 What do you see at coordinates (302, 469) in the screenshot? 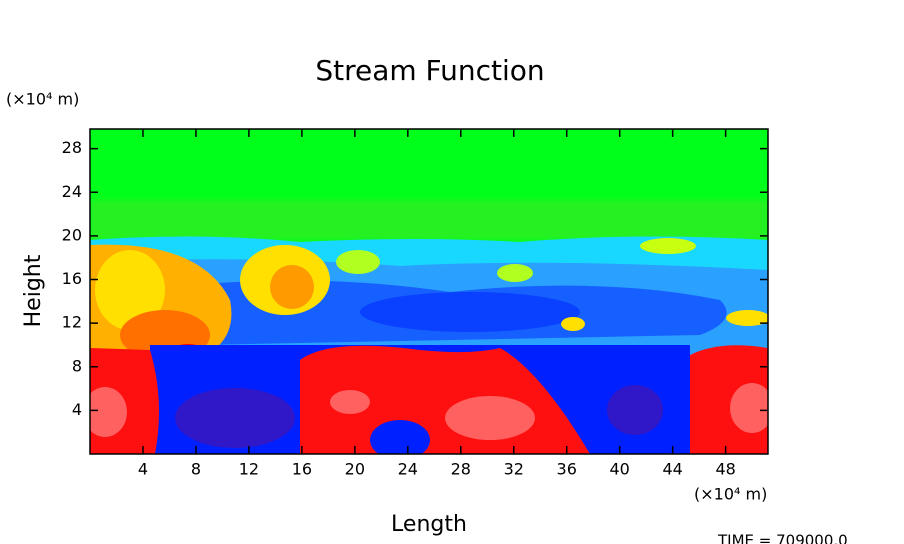
I see `x-tick-label: 16` at bounding box center [302, 469].